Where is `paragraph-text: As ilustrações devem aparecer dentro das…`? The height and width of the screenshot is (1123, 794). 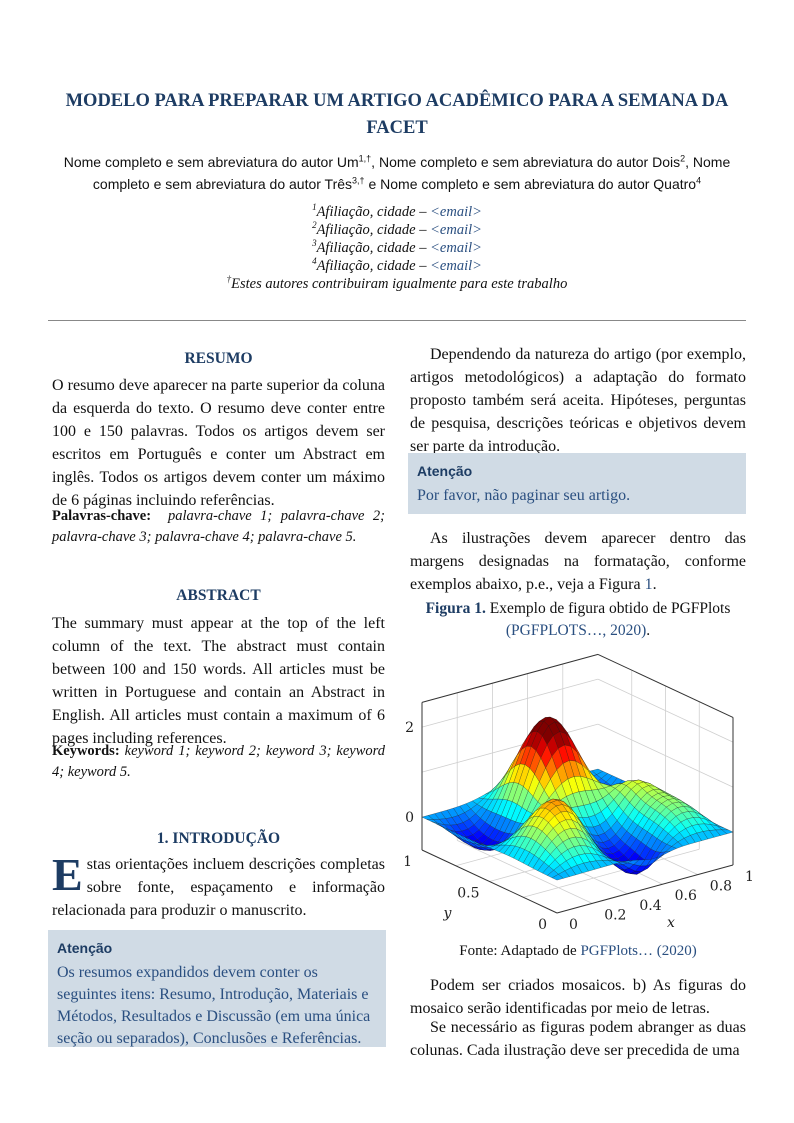
paragraph-text: As ilustrações devem aparecer dentro das… is located at coordinates (578, 561).